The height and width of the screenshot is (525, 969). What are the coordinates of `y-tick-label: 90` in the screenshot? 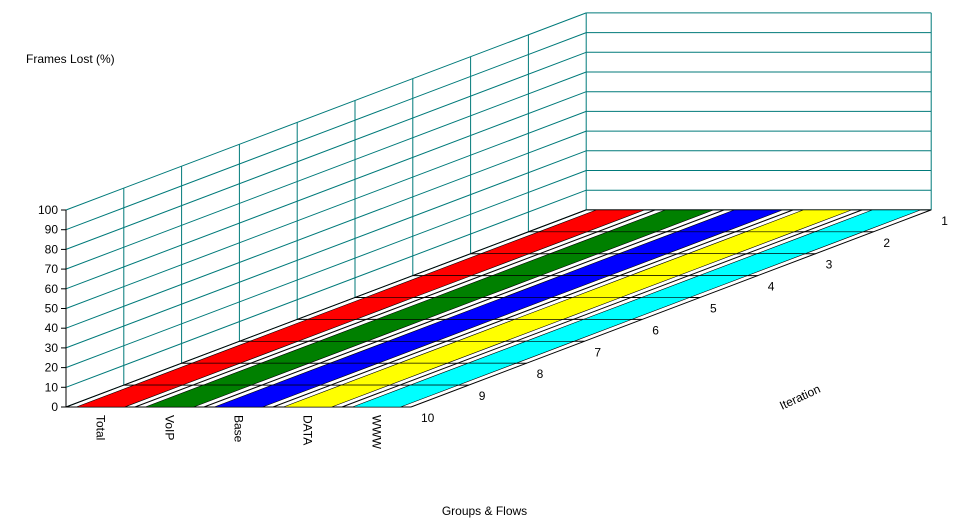 It's located at (52, 230).